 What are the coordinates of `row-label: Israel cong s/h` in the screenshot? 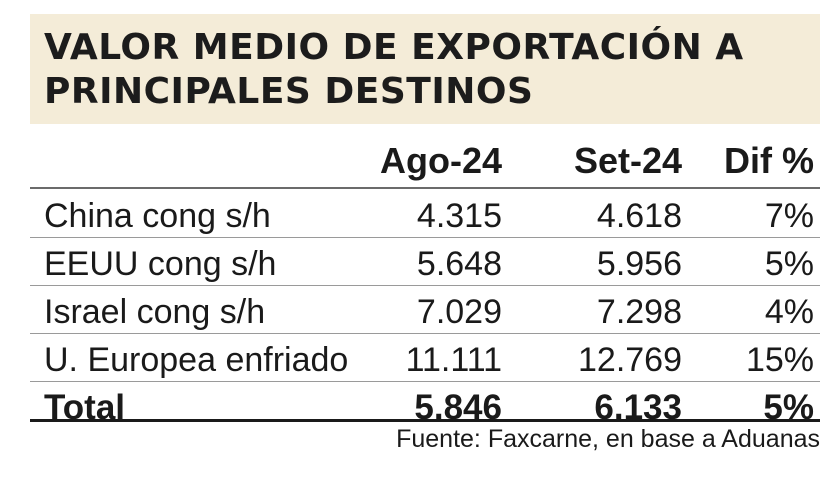 It's located at (155, 312).